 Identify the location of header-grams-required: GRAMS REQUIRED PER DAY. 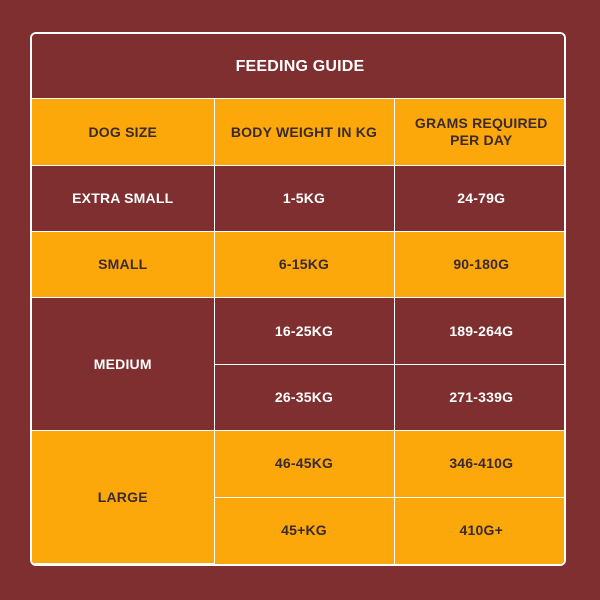
(478, 132).